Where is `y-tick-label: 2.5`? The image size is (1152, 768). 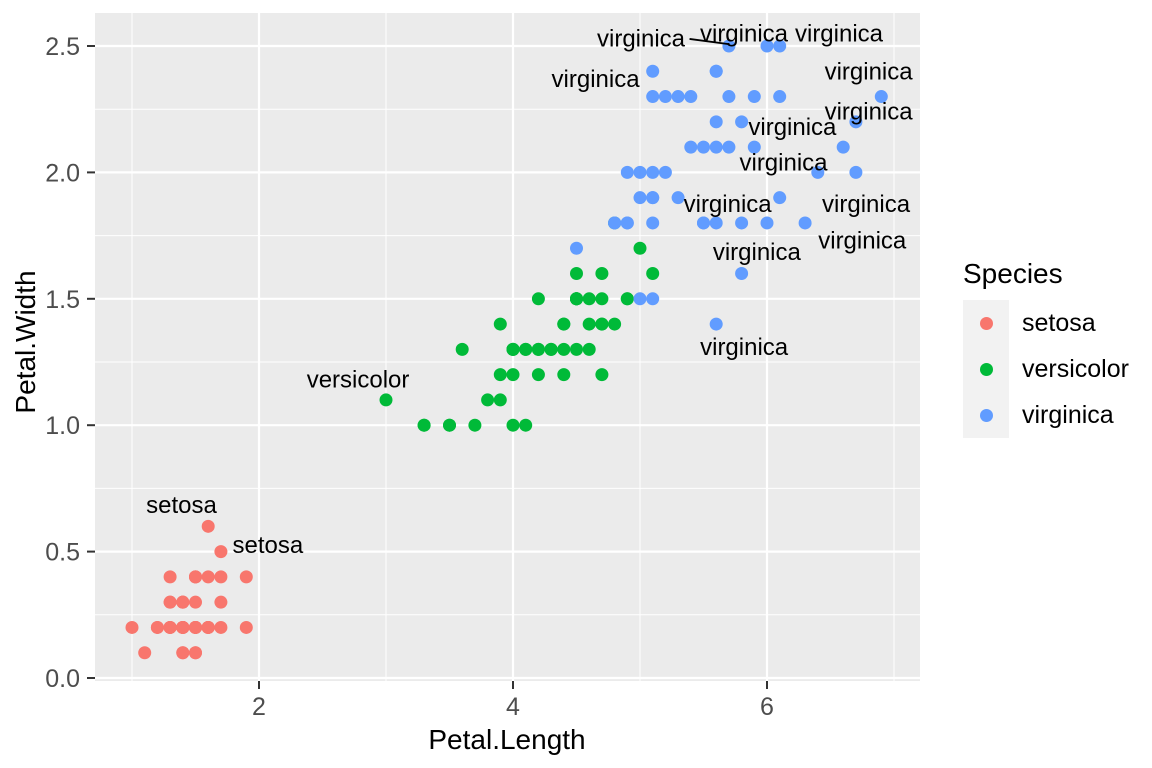
y-tick-label: 2.5 is located at coordinates (62, 47).